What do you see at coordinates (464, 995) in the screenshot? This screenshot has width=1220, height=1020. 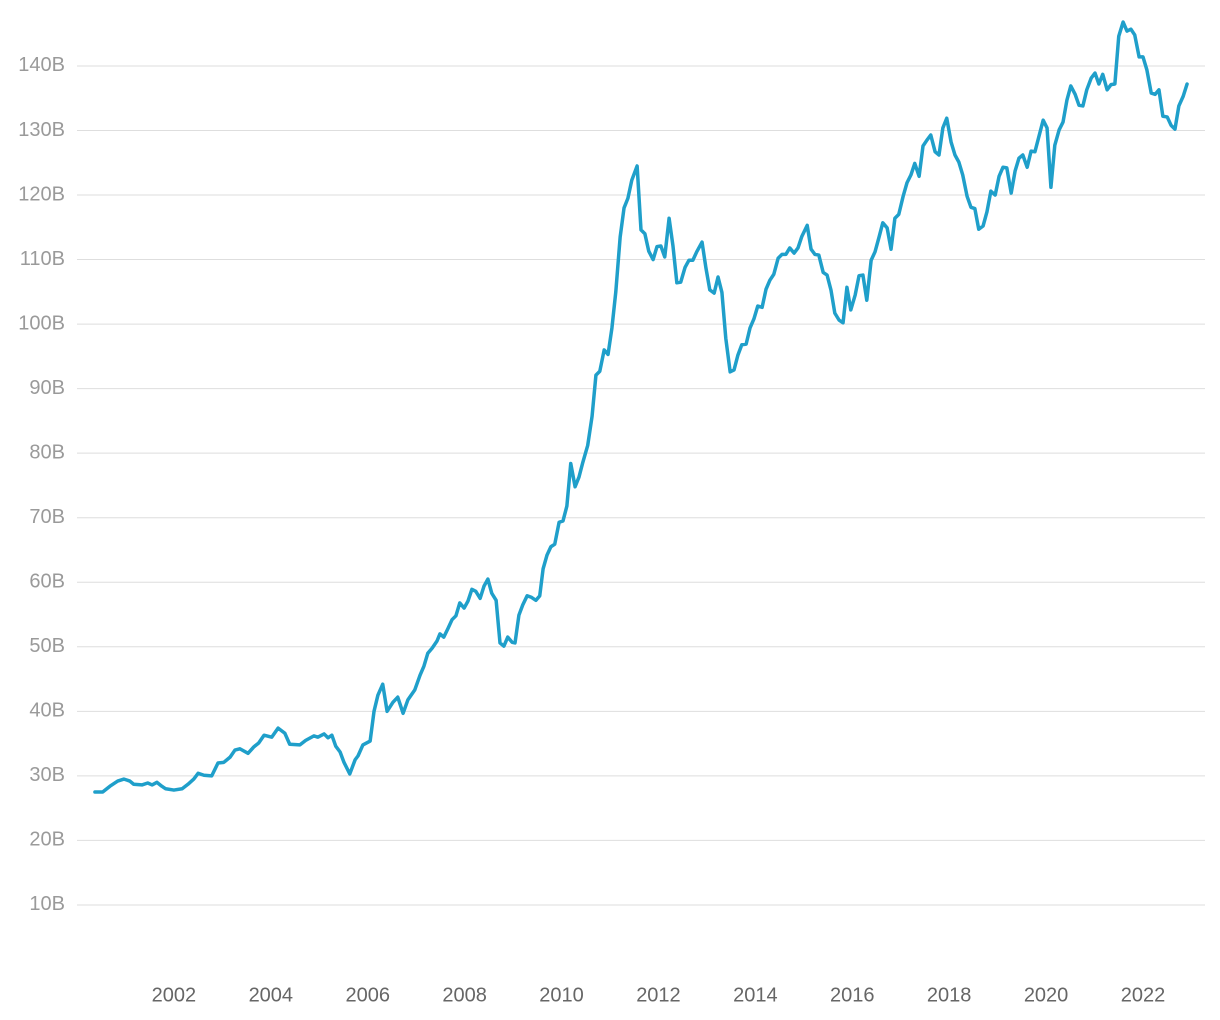 I see `x-tick-label: 2008` at bounding box center [464, 995].